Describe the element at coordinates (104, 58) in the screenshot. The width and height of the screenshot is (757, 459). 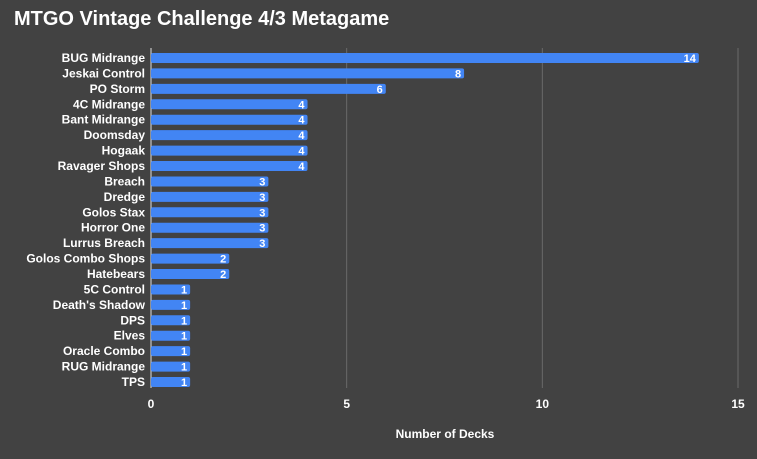
I see `category-label: BUG Midrange` at that location.